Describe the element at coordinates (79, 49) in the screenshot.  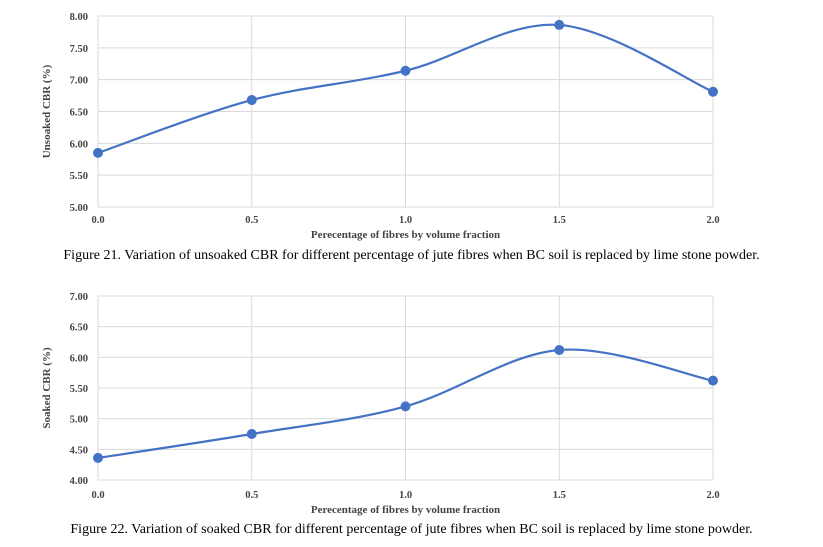
I see `y-tick-label: 7.50` at that location.